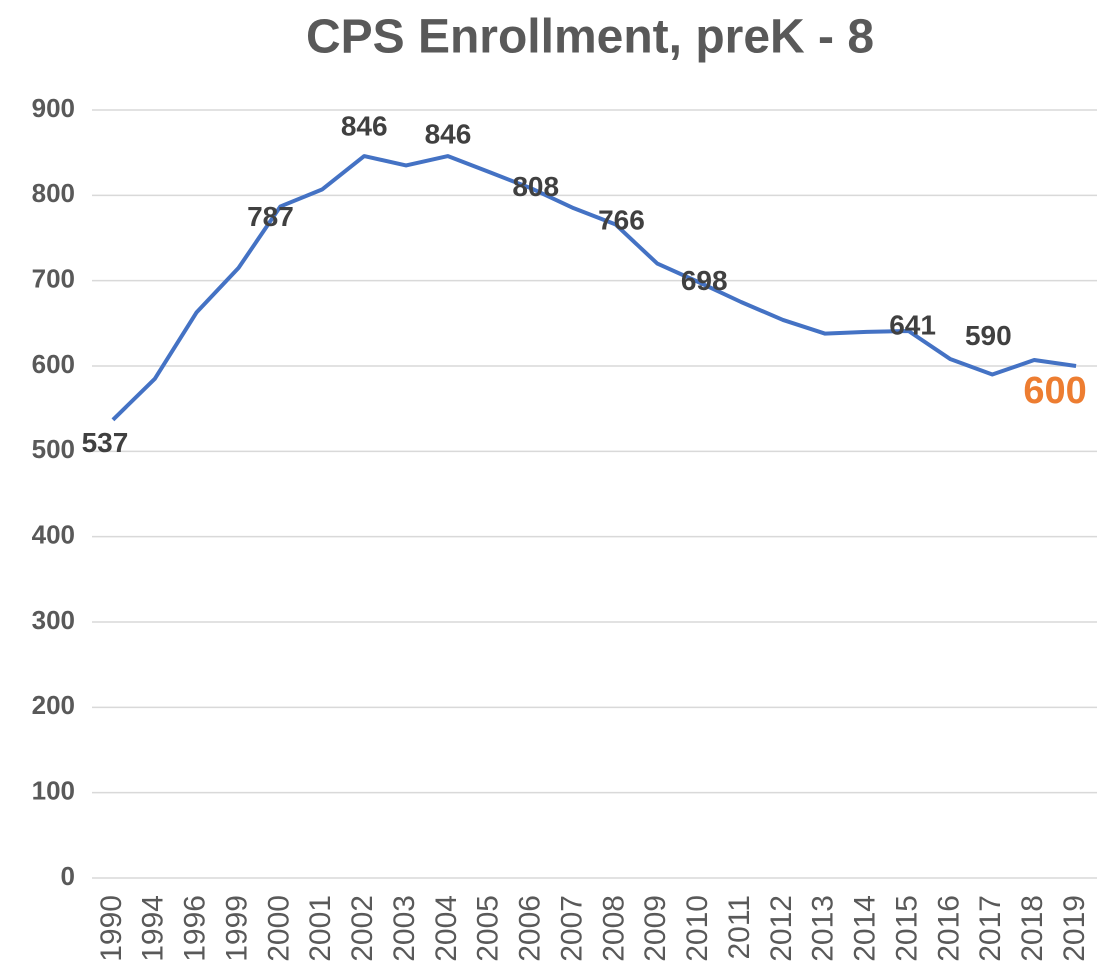 The height and width of the screenshot is (980, 1097). Describe the element at coordinates (53, 279) in the screenshot. I see `y-tick-label: 700` at that location.